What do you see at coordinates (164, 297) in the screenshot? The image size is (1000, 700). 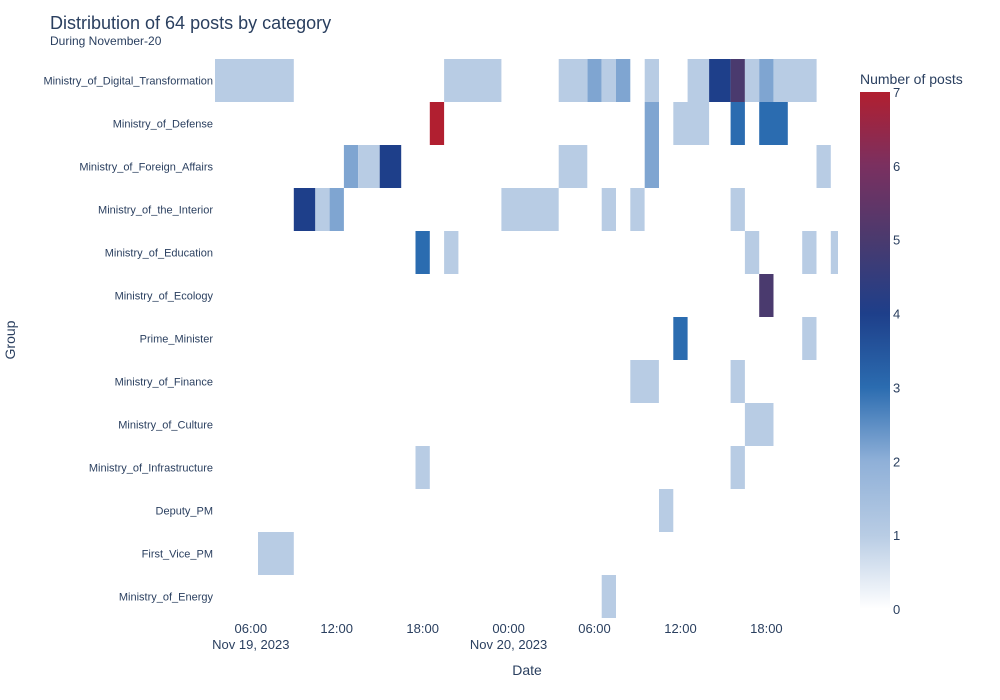 I see `y-tick-label: Ministry_of_Ecology` at bounding box center [164, 297].